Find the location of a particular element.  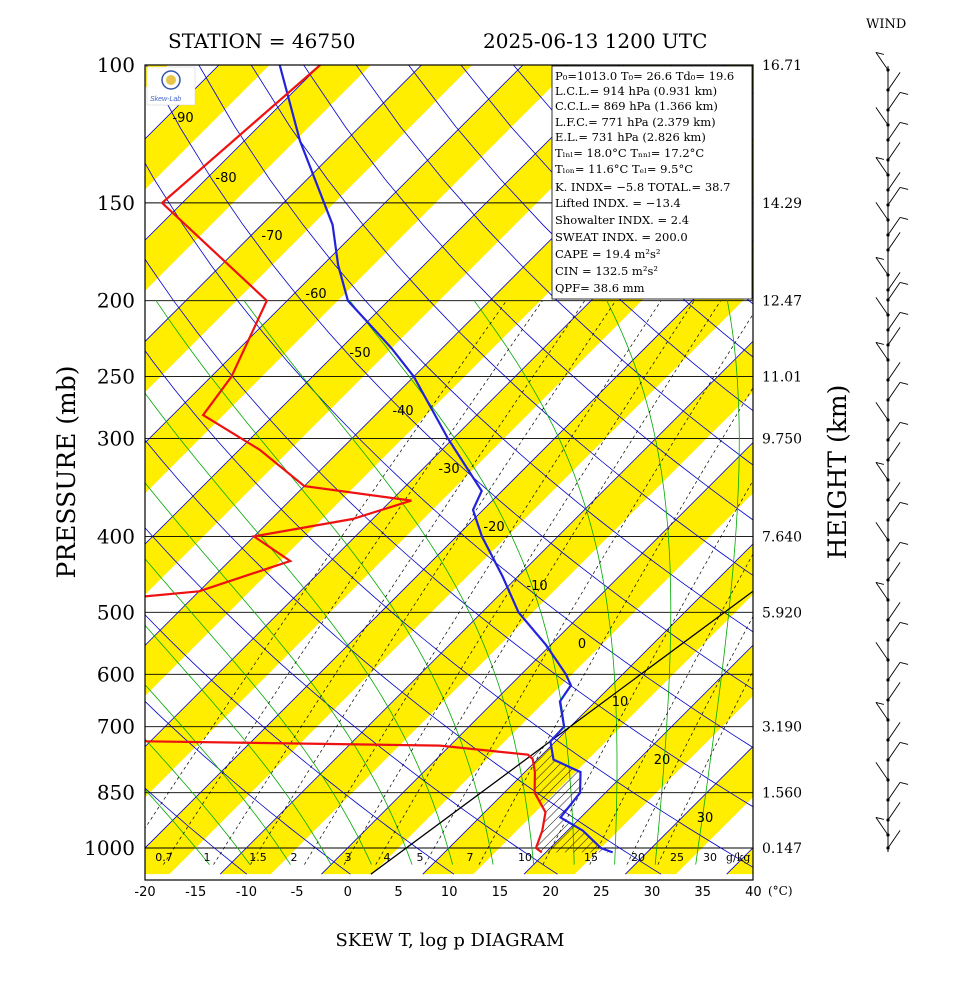

datetime-title: 2025-06-13 1200 UTC is located at coordinates (595, 41).